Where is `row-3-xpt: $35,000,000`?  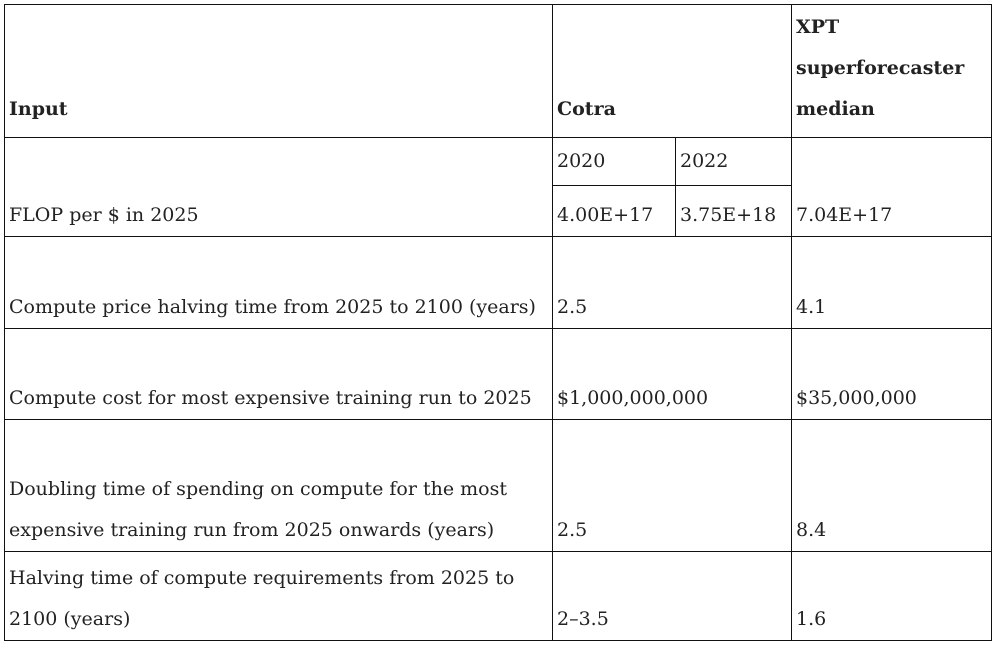 row-3-xpt: $35,000,000 is located at coordinates (891, 374).